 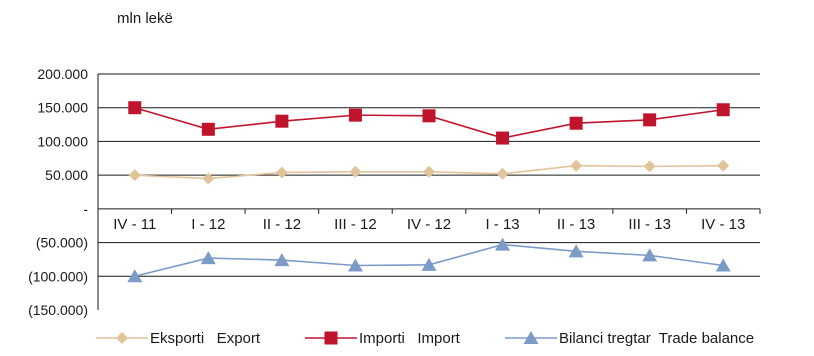 I want to click on legend-label: Bilanci tregtar Trade balance, so click(x=656, y=338).